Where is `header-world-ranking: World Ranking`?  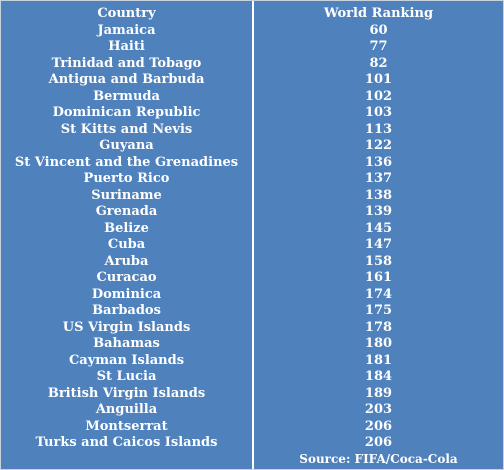
header-world-ranking: World Ranking is located at coordinates (378, 13).